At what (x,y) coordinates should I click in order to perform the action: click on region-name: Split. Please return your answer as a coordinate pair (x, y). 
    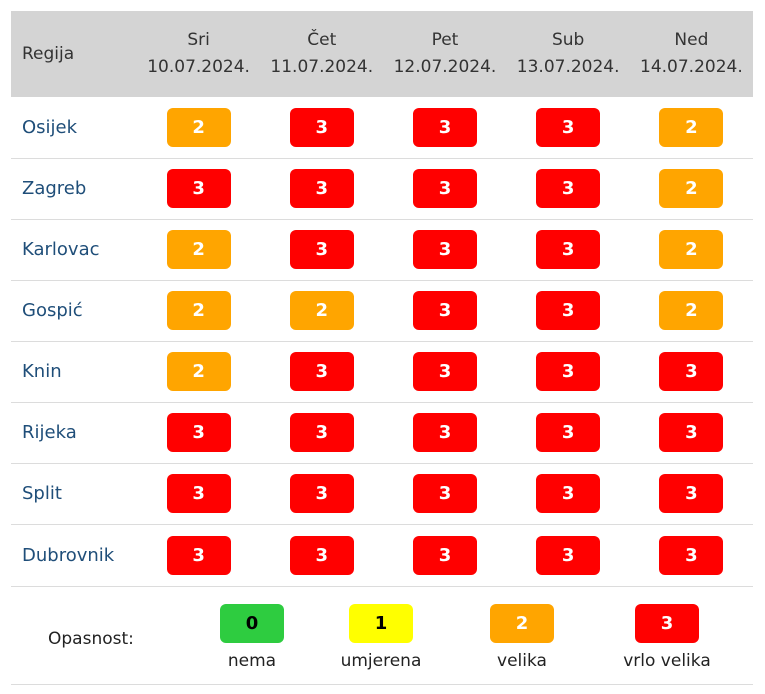
    Looking at the image, I should click on (42, 493).